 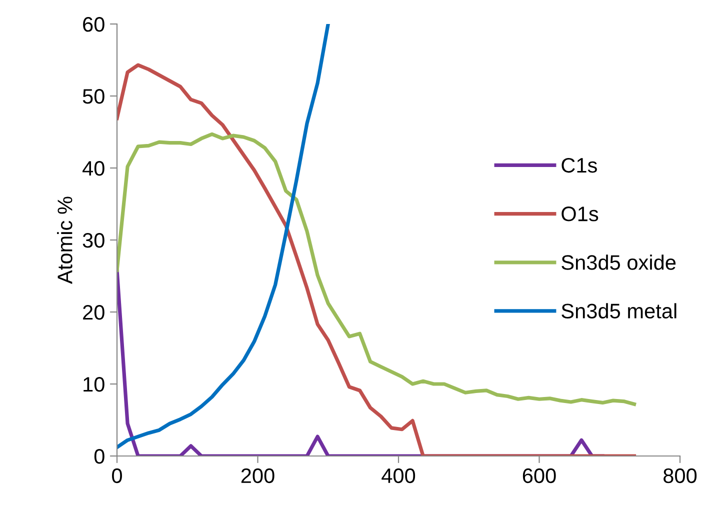 I want to click on x-tick-label: 600, so click(x=539, y=476).